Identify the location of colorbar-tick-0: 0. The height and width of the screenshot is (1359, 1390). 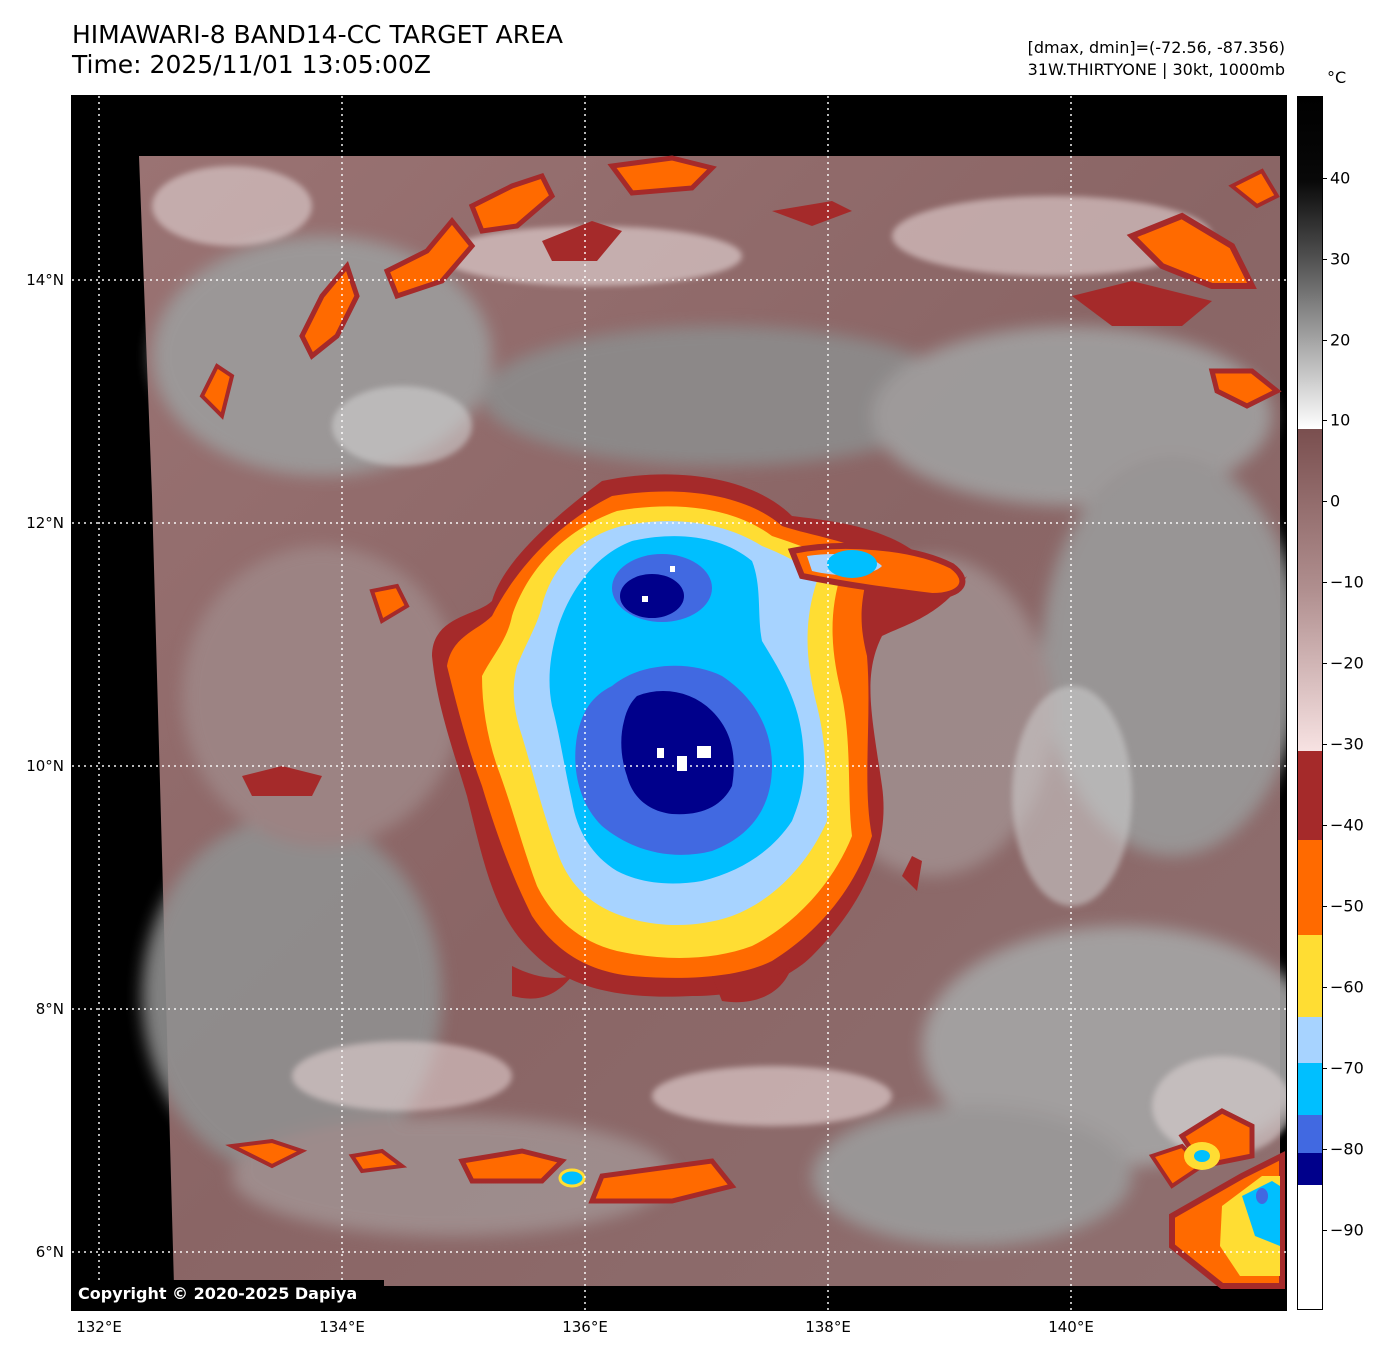
(1335, 501).